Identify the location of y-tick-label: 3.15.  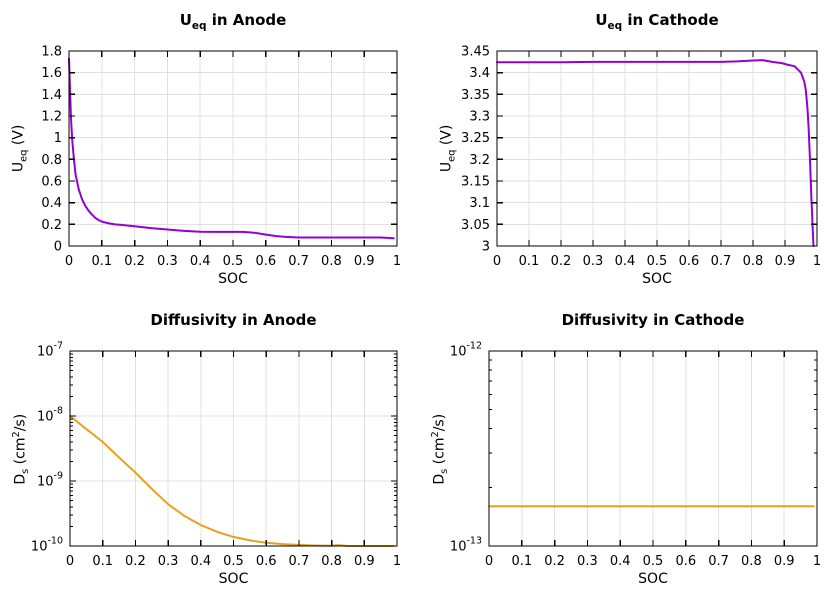
(475, 182).